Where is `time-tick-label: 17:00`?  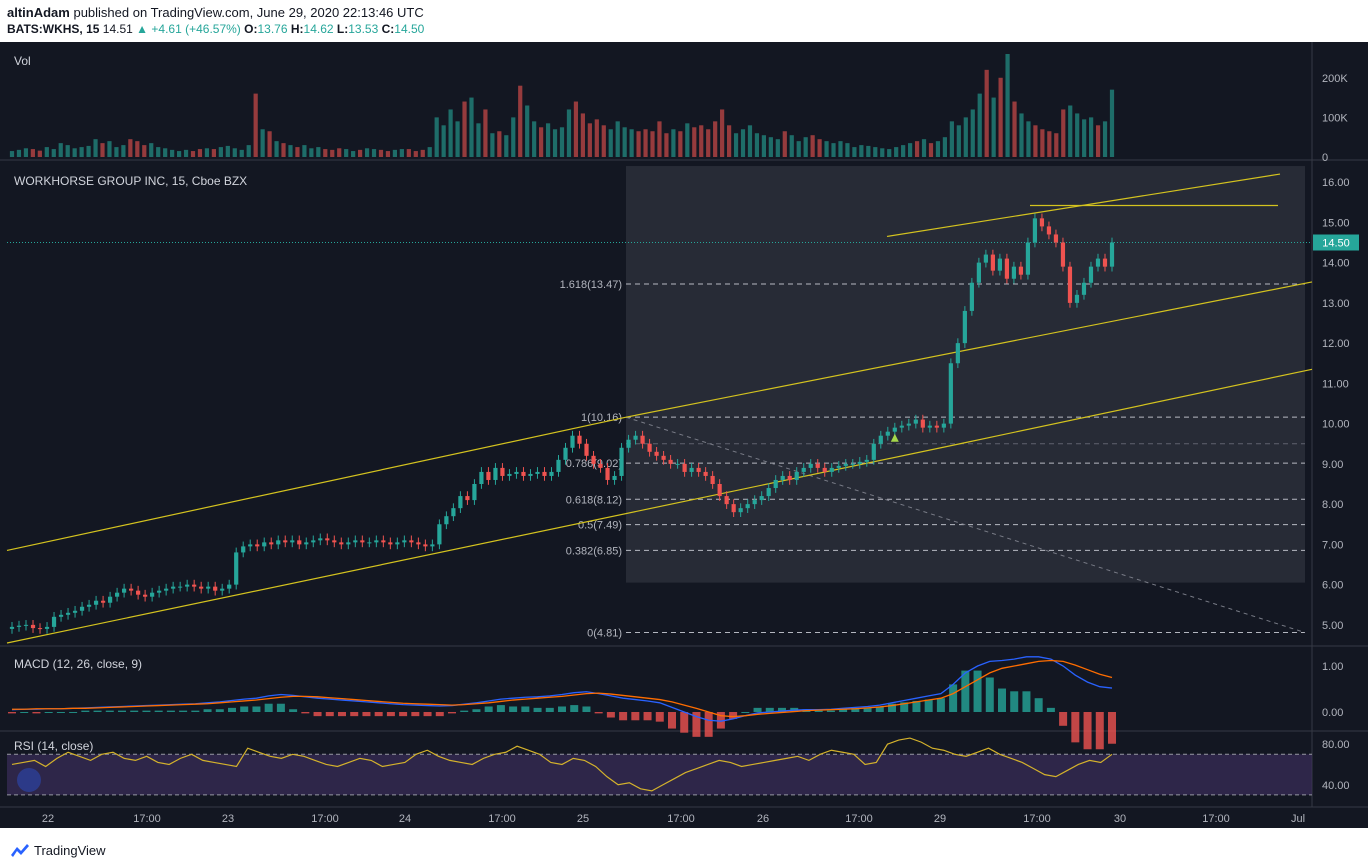
time-tick-label: 17:00 is located at coordinates (502, 819).